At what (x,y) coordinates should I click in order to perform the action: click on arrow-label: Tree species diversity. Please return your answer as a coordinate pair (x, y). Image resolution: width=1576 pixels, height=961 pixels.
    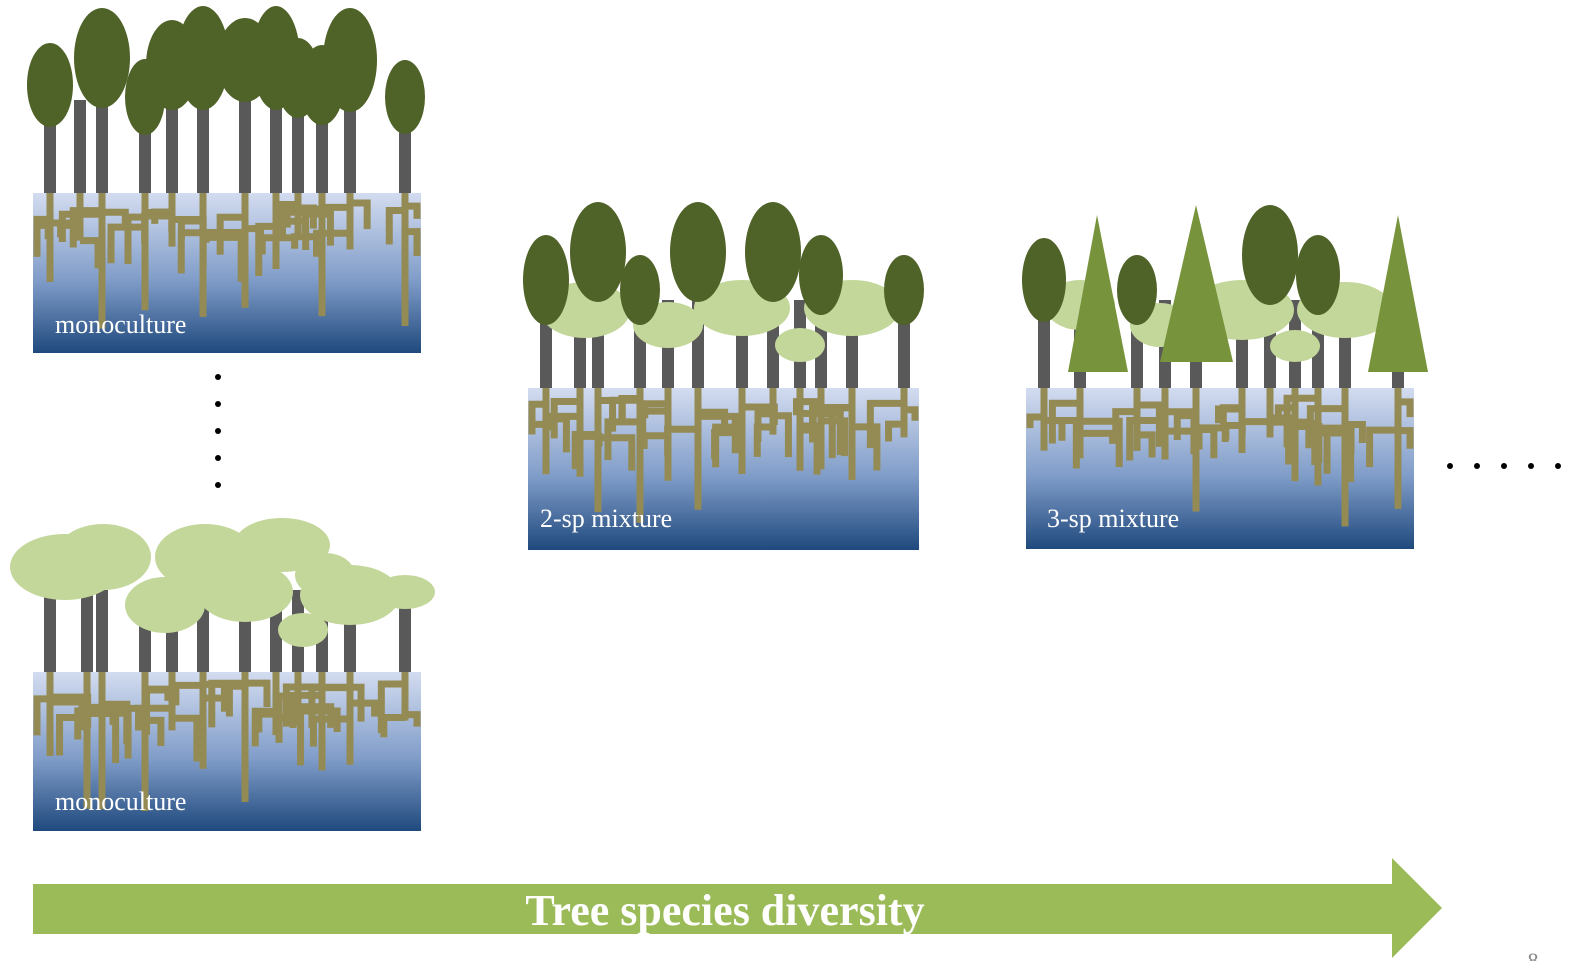
    Looking at the image, I should click on (724, 910).